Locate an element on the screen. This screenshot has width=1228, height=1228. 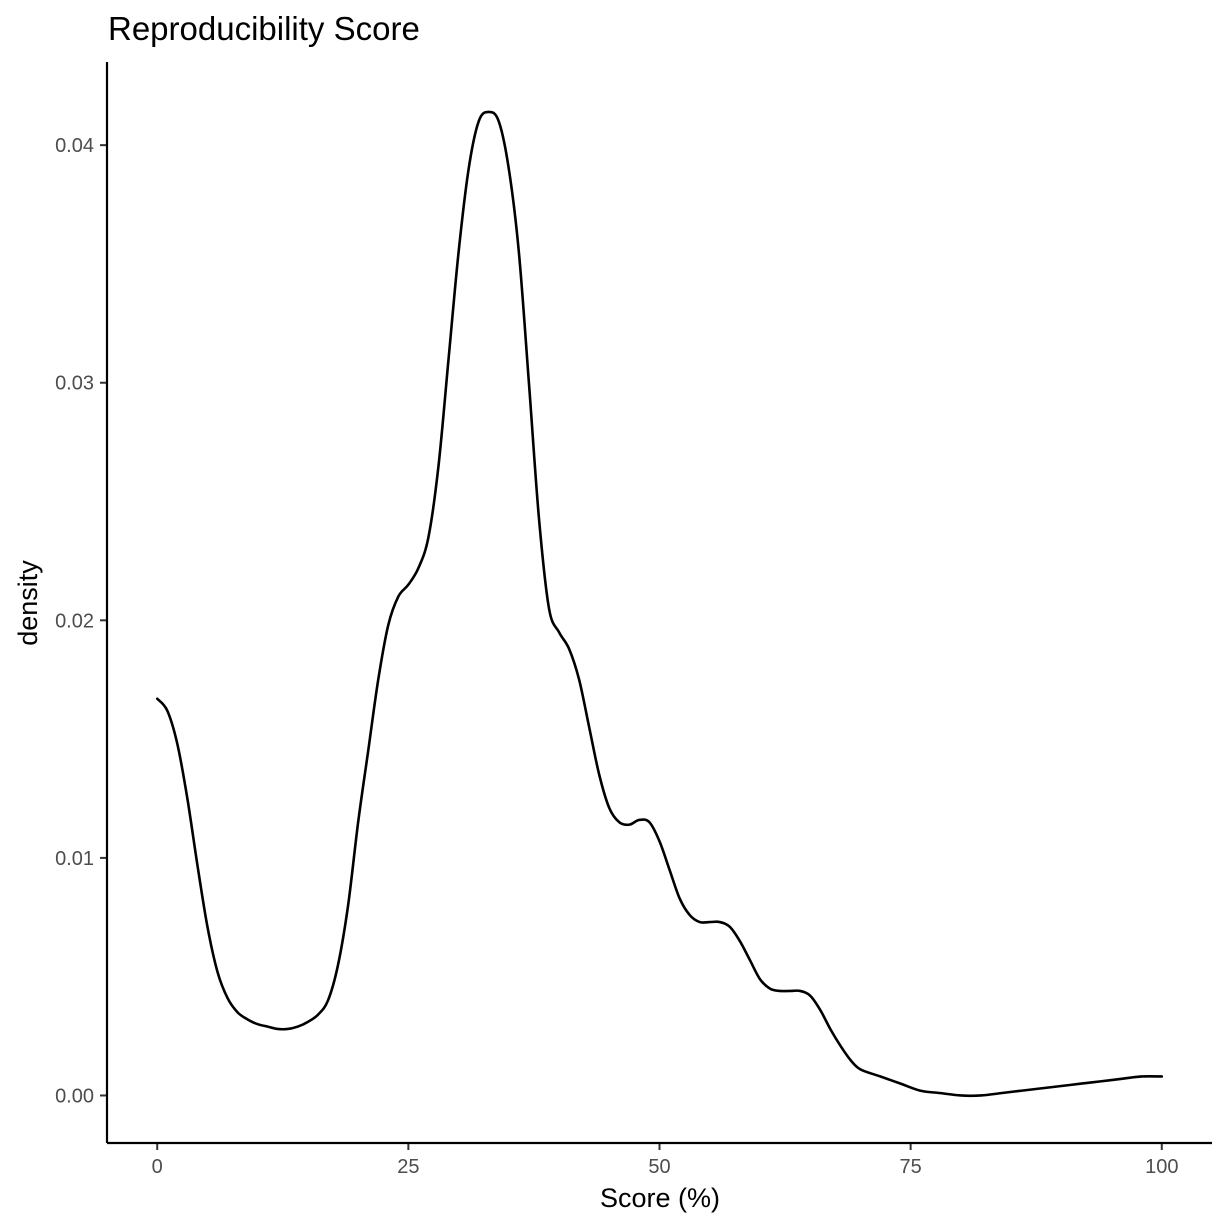
x-axis-title: Score (%) is located at coordinates (660, 1198).